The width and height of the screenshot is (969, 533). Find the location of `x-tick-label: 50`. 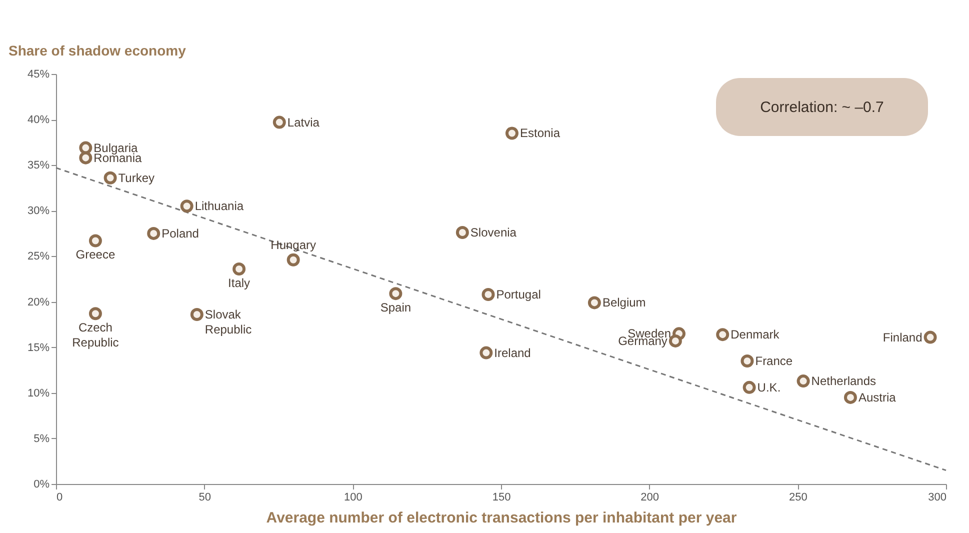

x-tick-label: 50 is located at coordinates (204, 498).